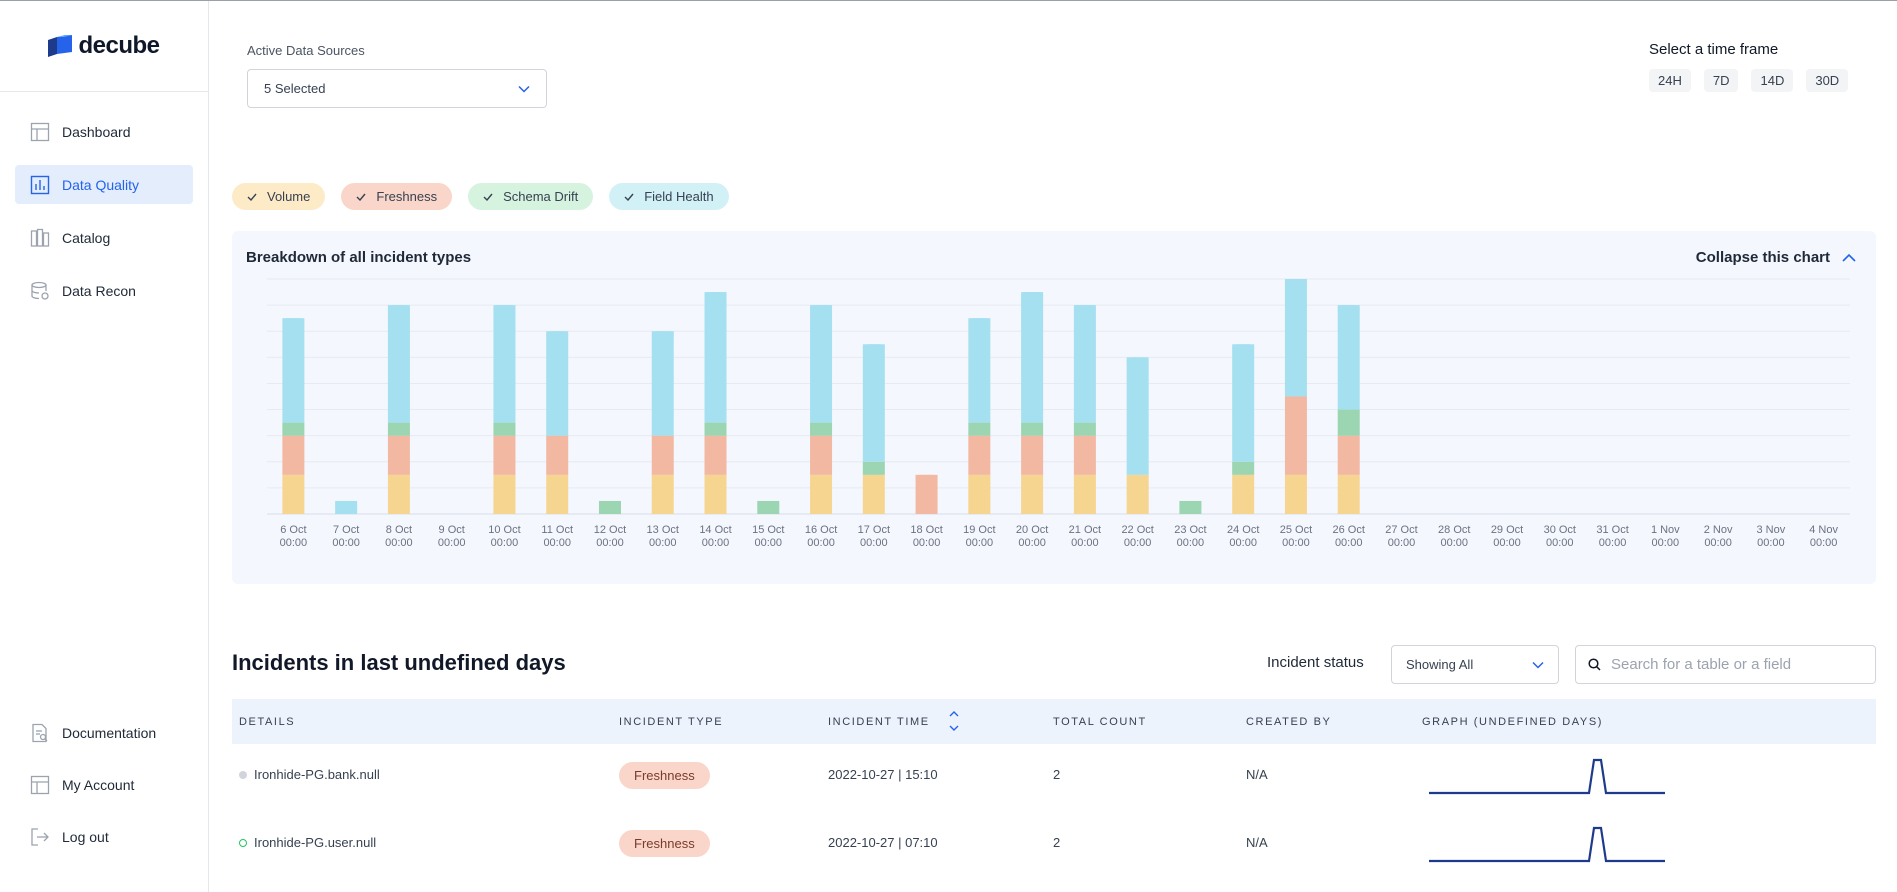  I want to click on logout-icon, so click(40, 836).